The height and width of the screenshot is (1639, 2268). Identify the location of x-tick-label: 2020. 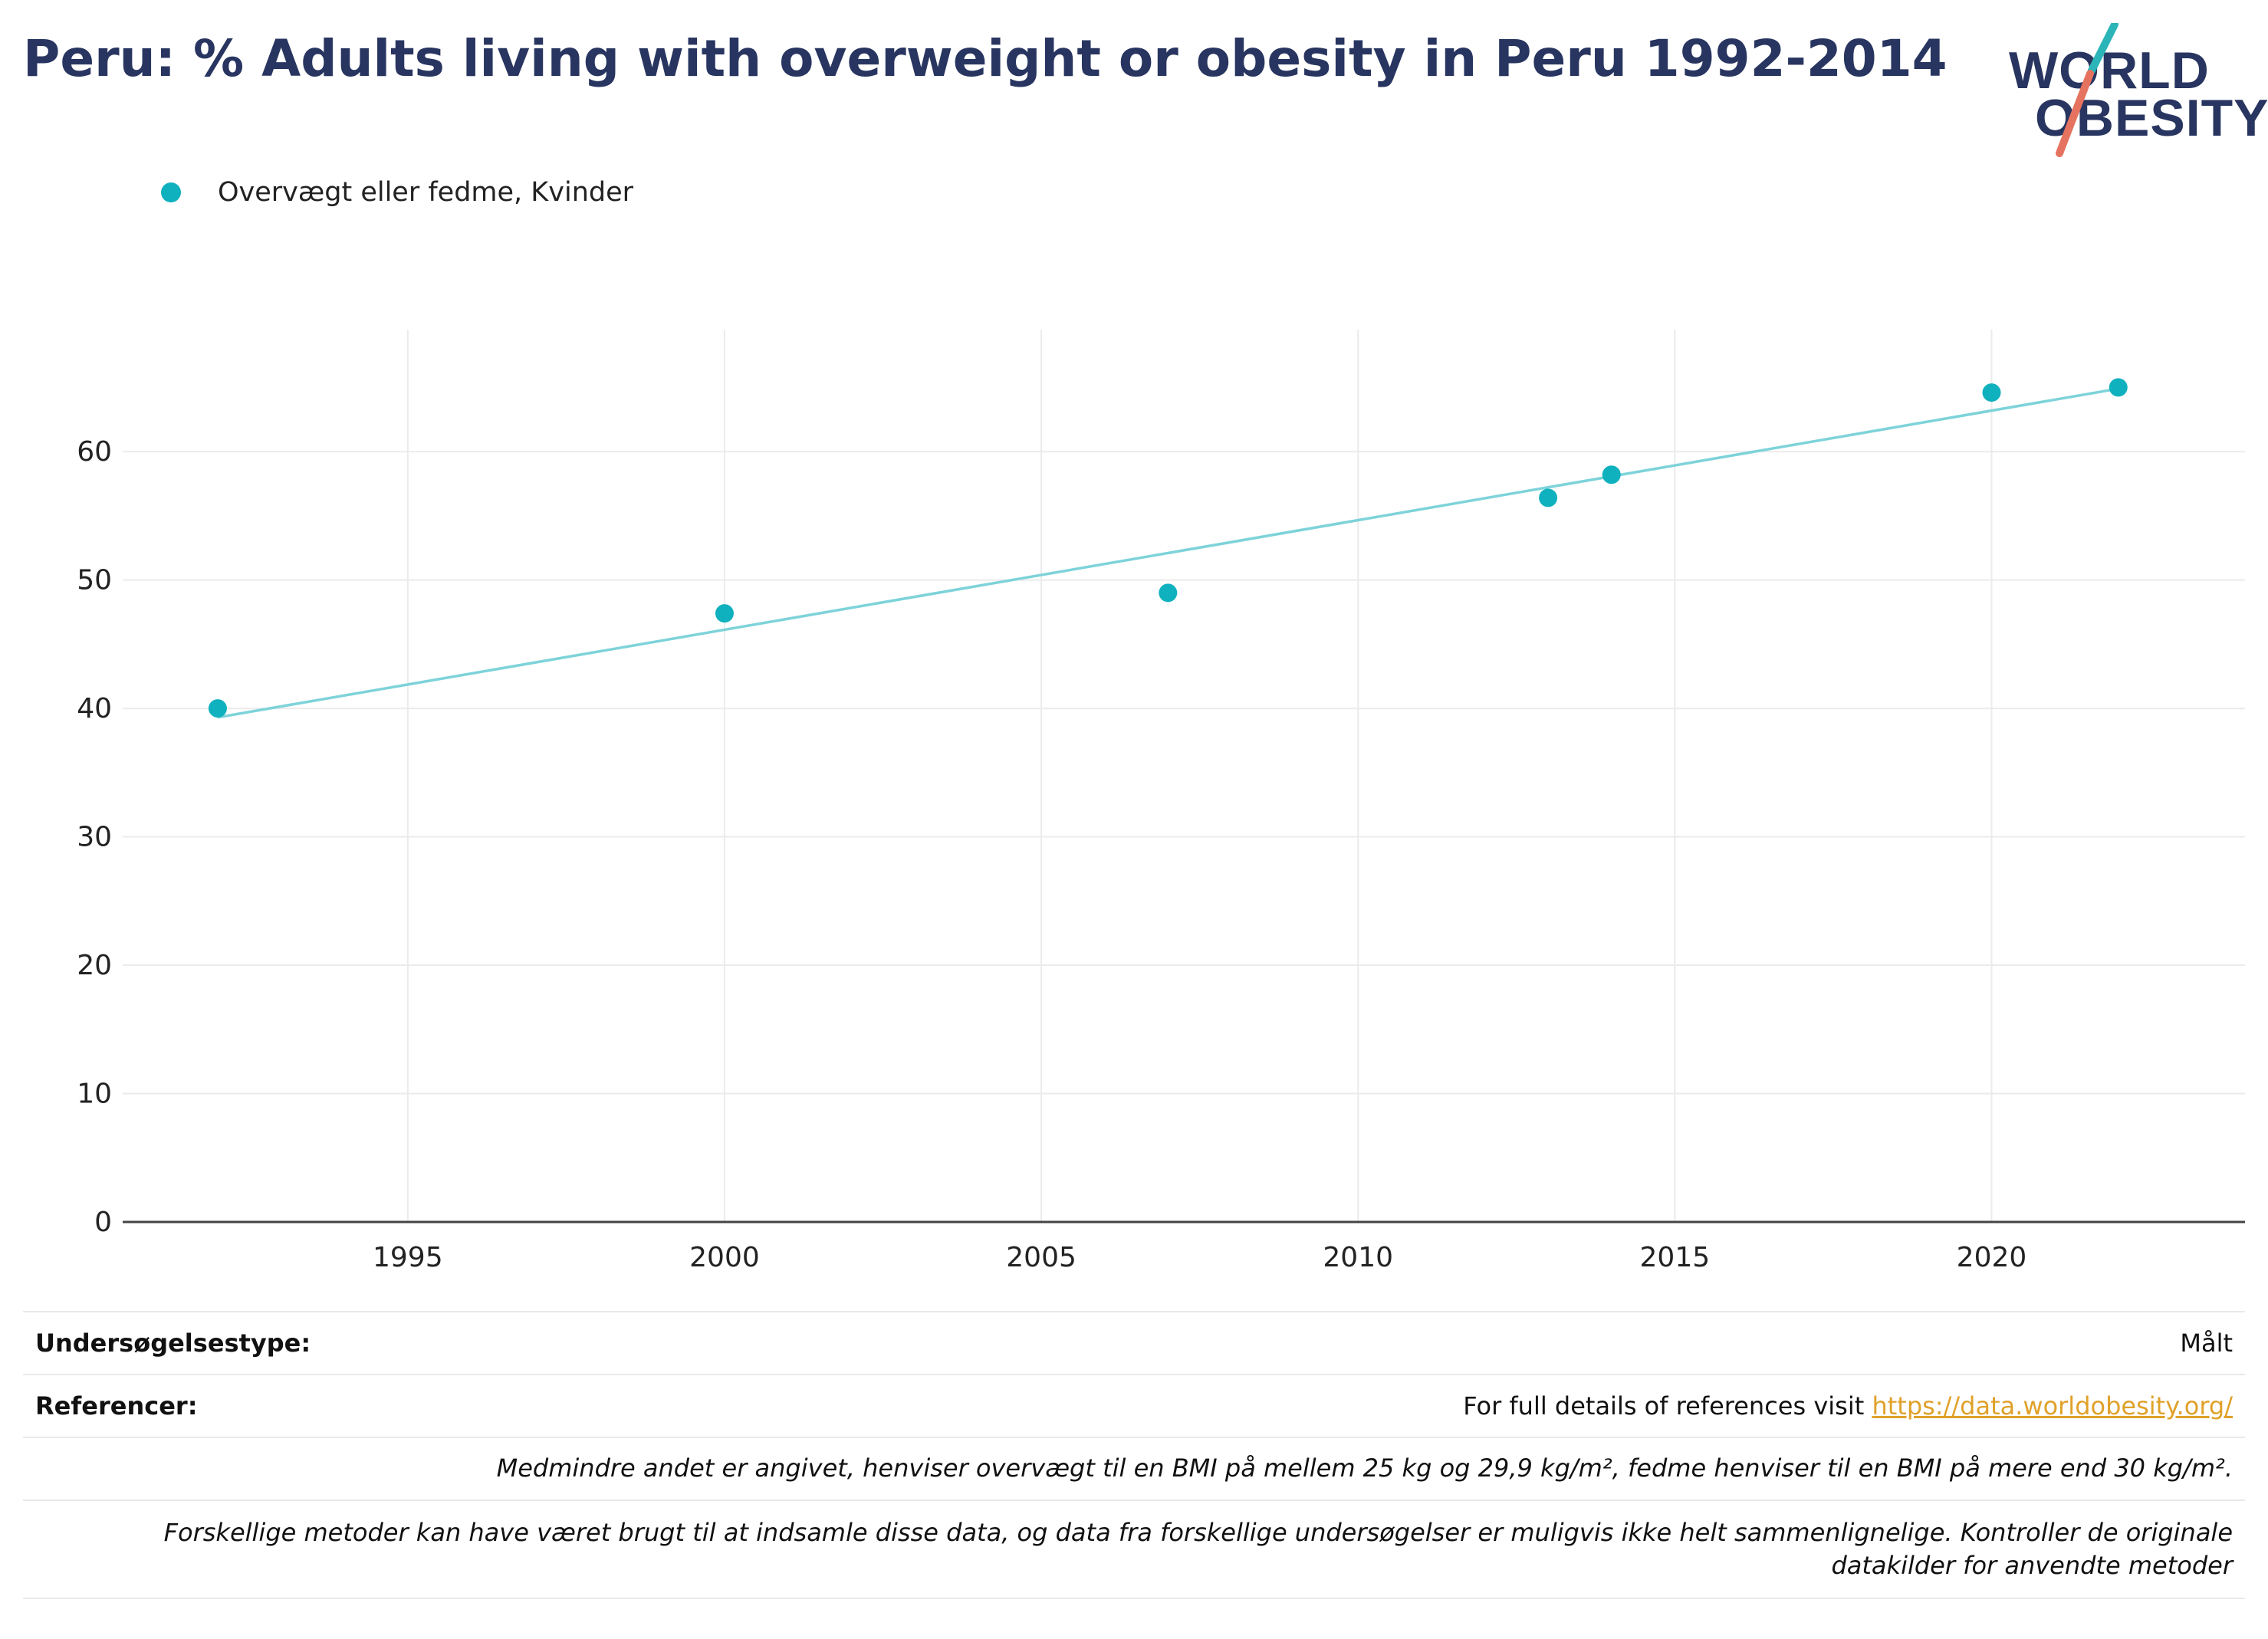
(1992, 1258).